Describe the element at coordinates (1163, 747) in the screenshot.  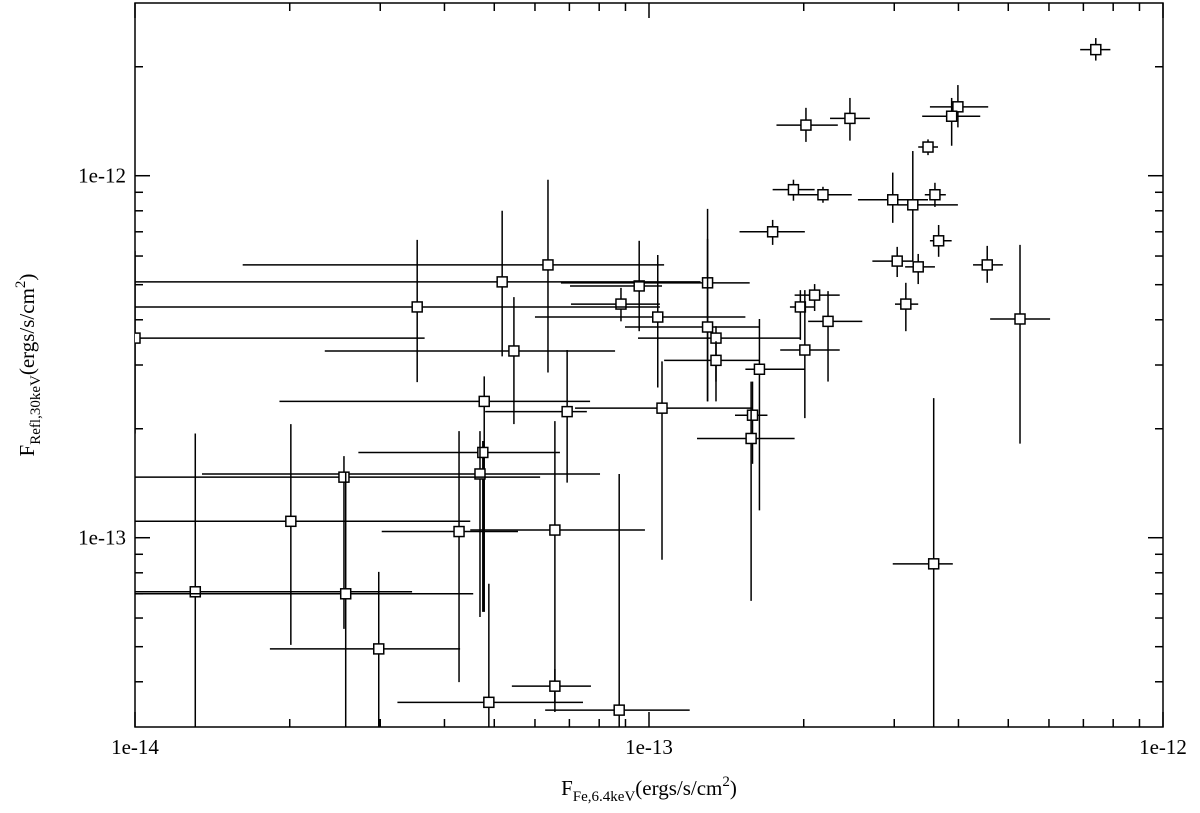
I see `x-tick-label: 1e-12` at that location.